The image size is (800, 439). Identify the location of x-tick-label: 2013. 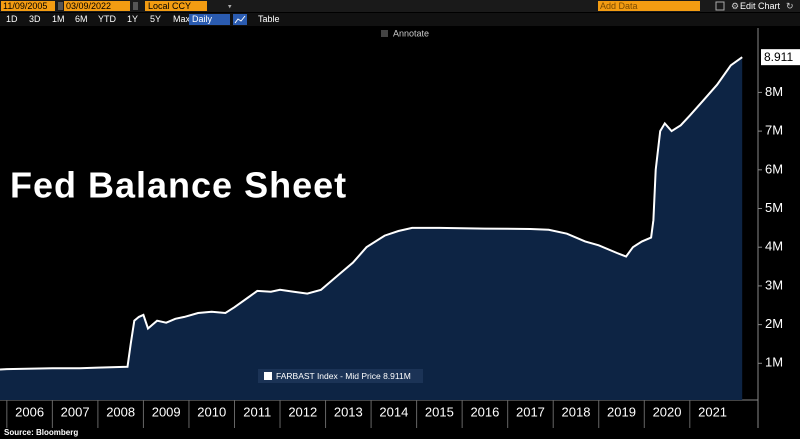
(348, 411).